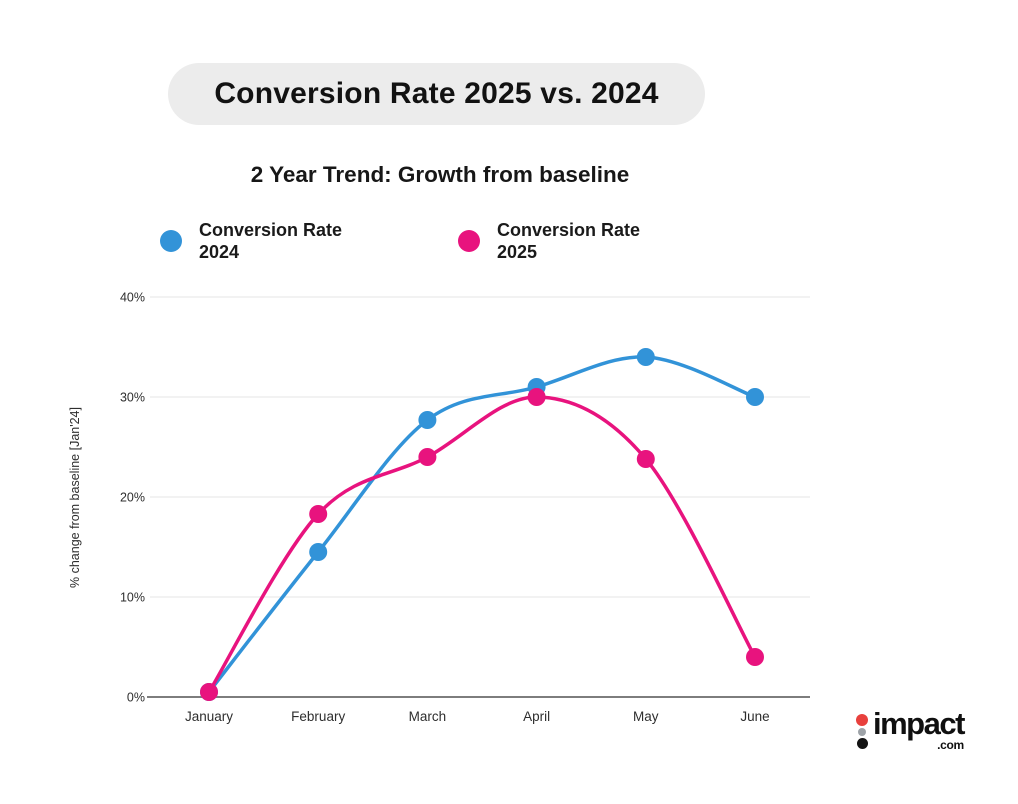  Describe the element at coordinates (209, 692) in the screenshot. I see `data-point-conversion-rate-2025-january` at that location.